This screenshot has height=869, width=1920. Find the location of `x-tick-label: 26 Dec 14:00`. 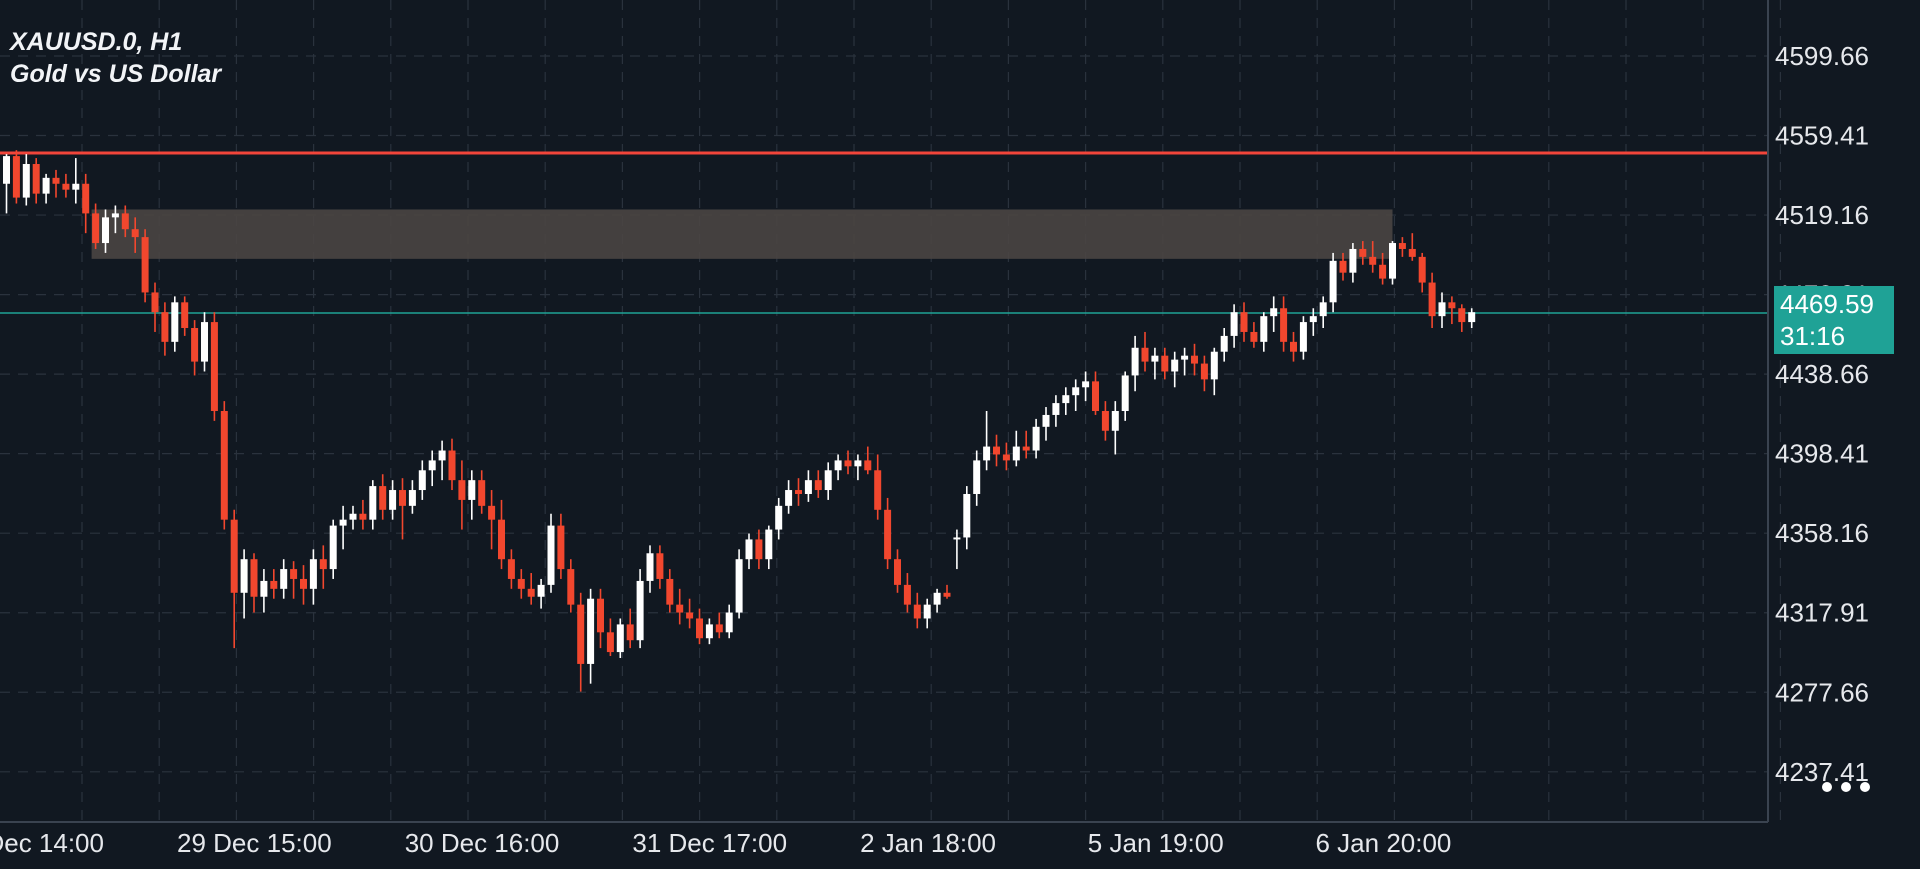

x-tick-label: 26 Dec 14:00 is located at coordinates (52, 843).